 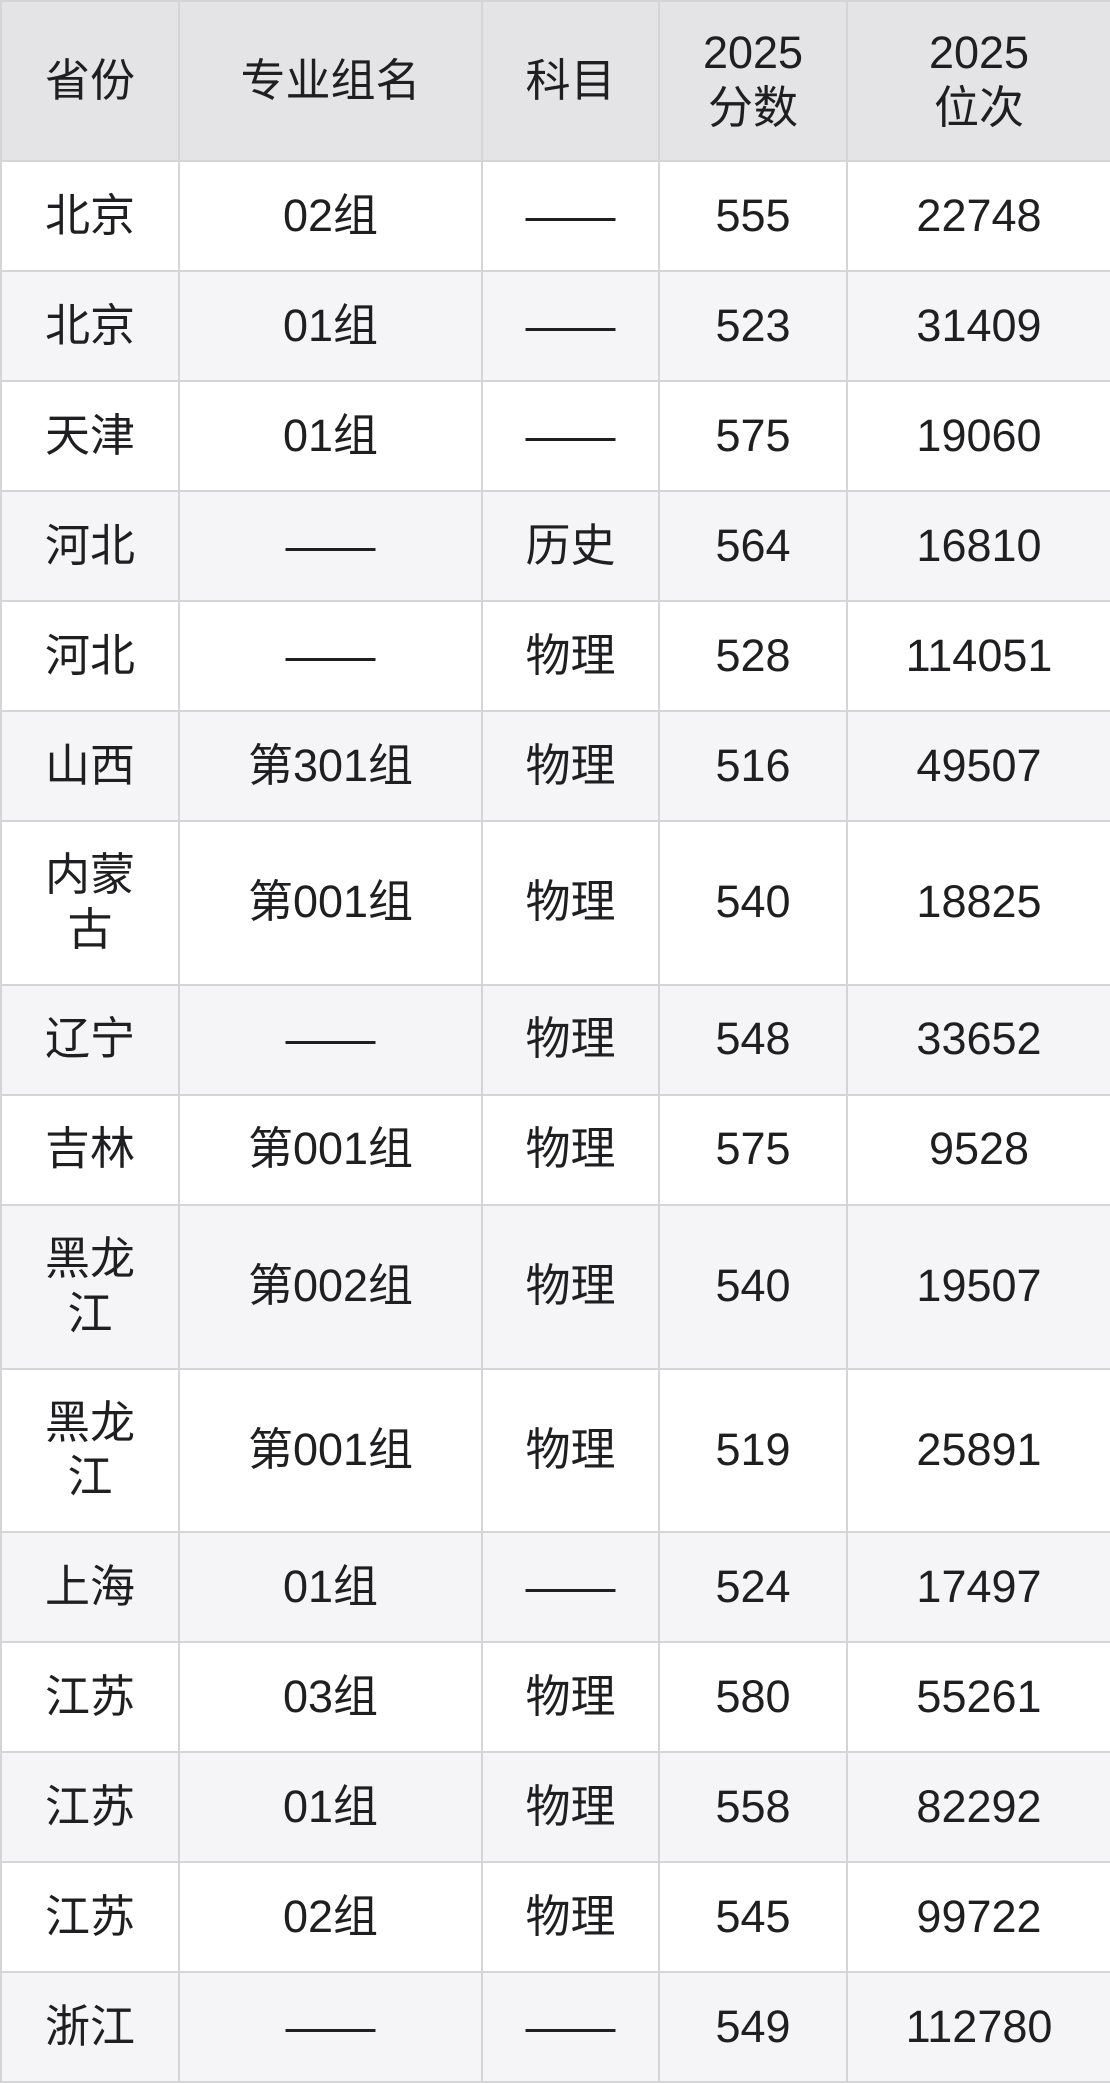 I want to click on cell-group-name: 第301组, so click(x=330, y=766).